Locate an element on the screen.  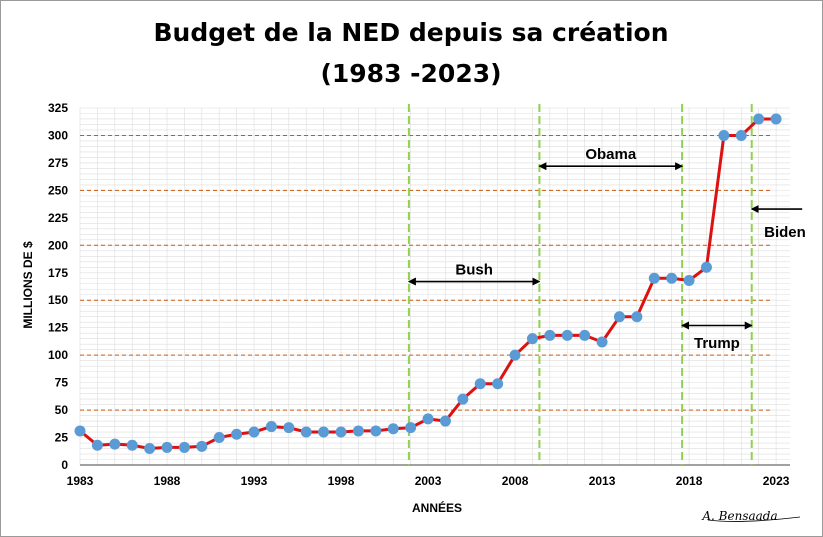
data-point-2005 is located at coordinates (463, 399).